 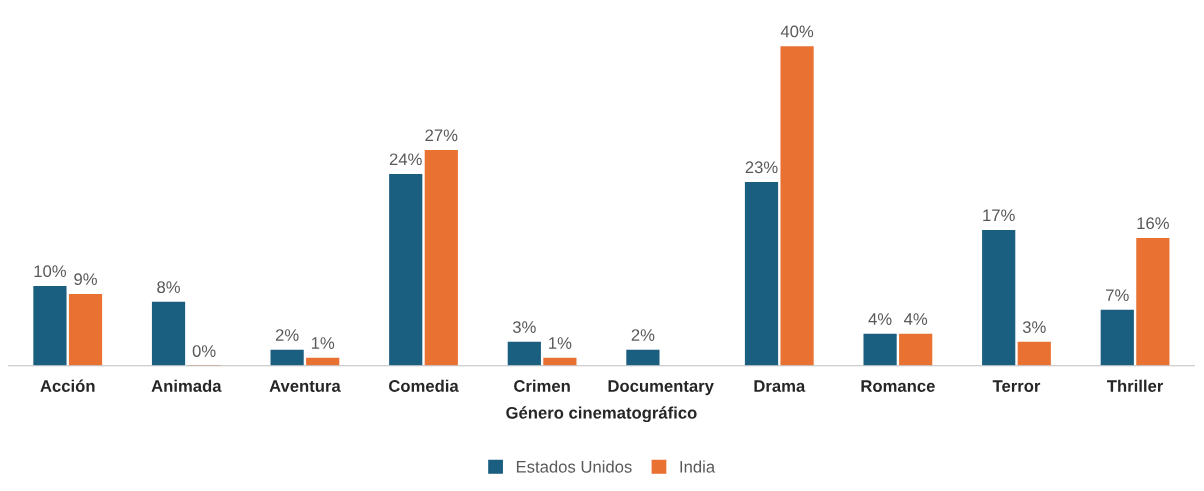 I want to click on legend-label: India, so click(x=698, y=466).